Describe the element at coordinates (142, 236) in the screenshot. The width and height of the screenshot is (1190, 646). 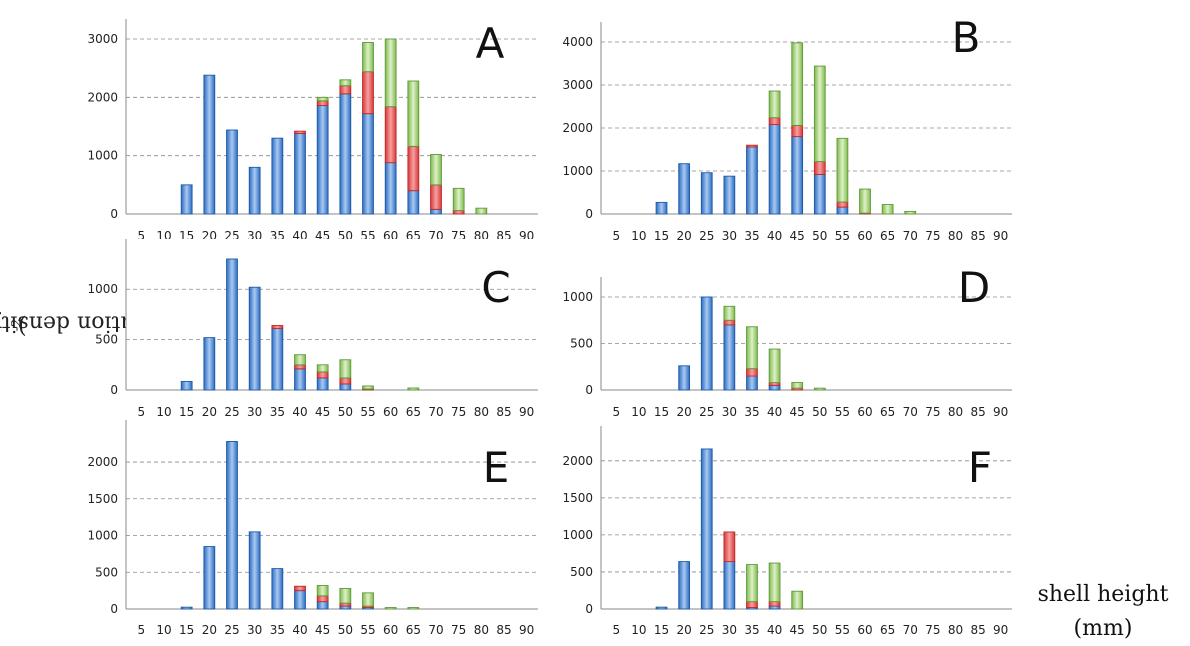
I see `panel-a-xtick-label: 5` at that location.